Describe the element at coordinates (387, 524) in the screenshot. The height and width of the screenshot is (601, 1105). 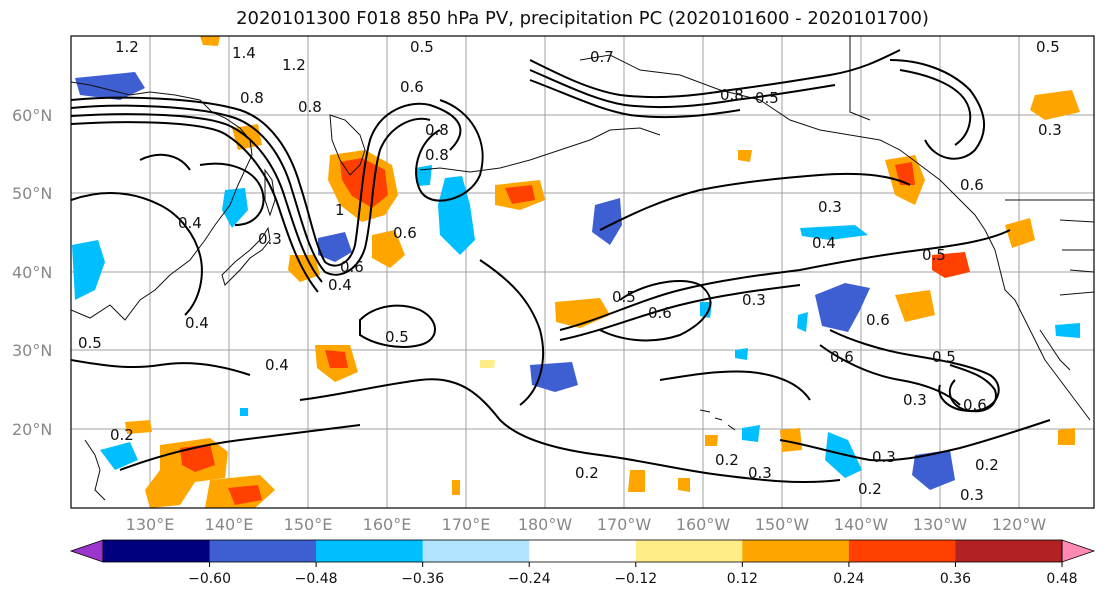
I see `lon-label: 160°E` at that location.